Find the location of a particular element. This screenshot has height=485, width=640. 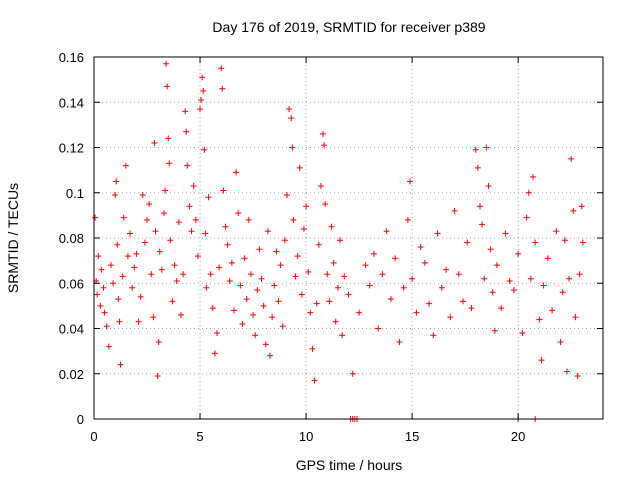

y-axis-title: SRMTID / TECUs is located at coordinates (13, 238).